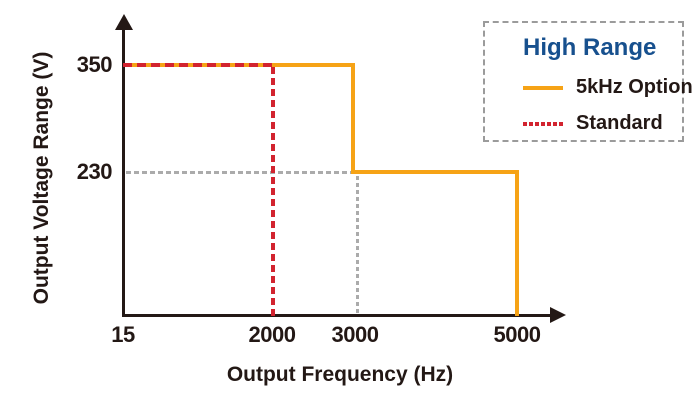 Image resolution: width=700 pixels, height=400 pixels. What do you see at coordinates (353, 118) in the screenshot?
I see `series-5khz-option-drop-3000hz` at bounding box center [353, 118].